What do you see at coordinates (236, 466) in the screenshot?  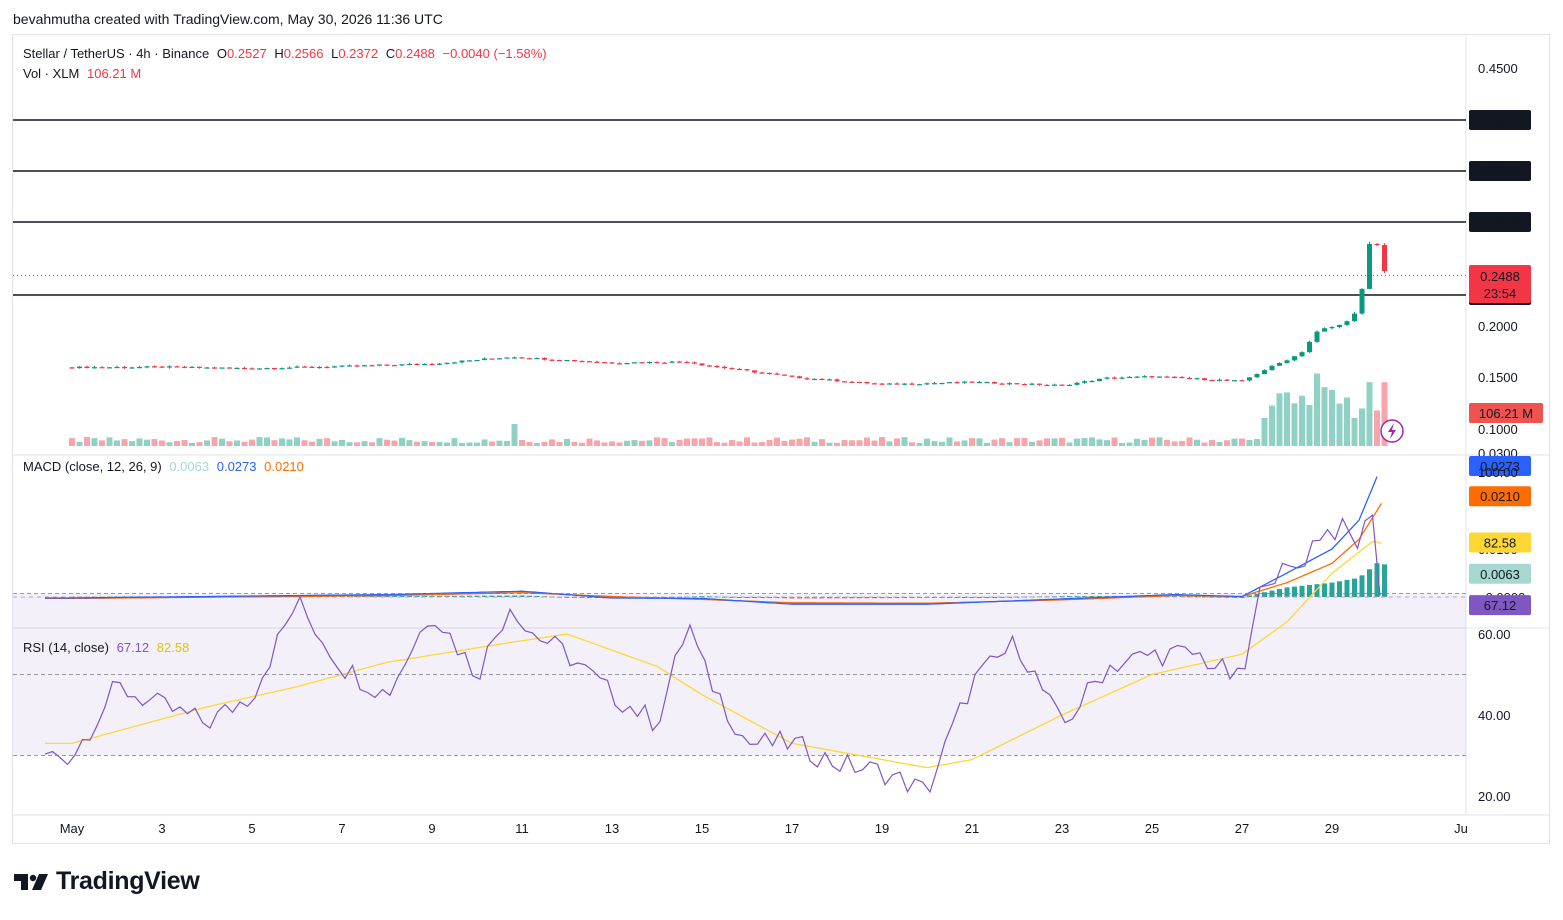 I see `macd-line-value: 0.0273` at bounding box center [236, 466].